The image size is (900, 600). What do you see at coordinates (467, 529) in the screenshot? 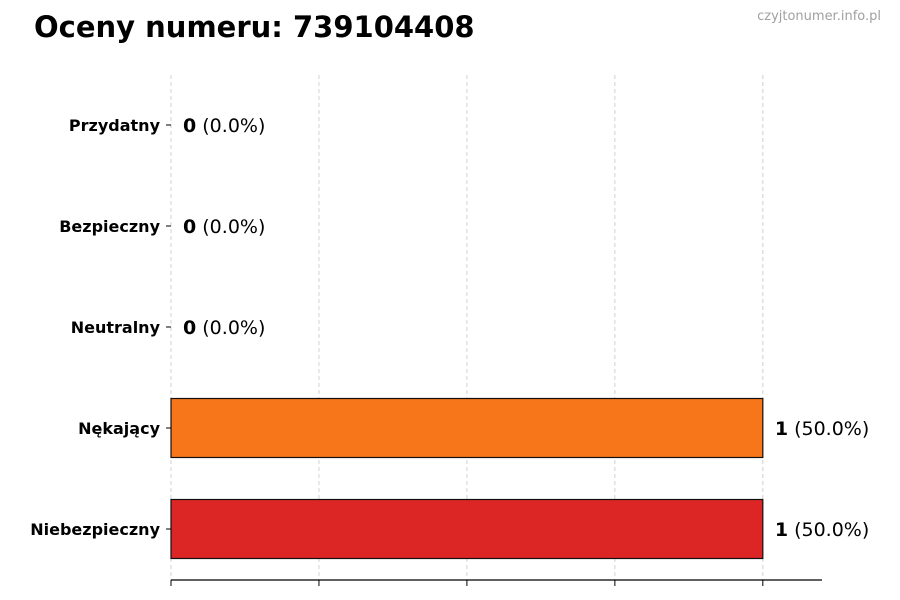
I see `bar-niebezpieczny` at bounding box center [467, 529].